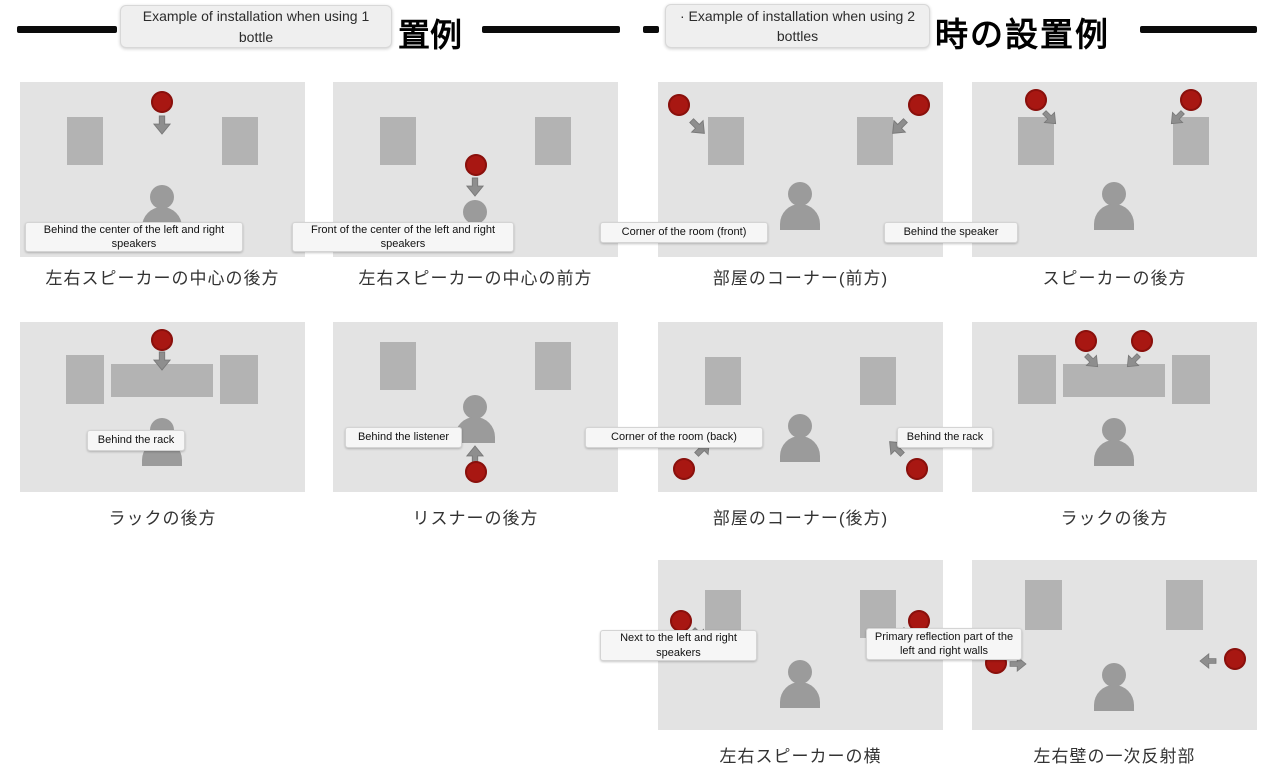 The height and width of the screenshot is (781, 1280). I want to click on card-behind-the-listener, so click(475, 407).